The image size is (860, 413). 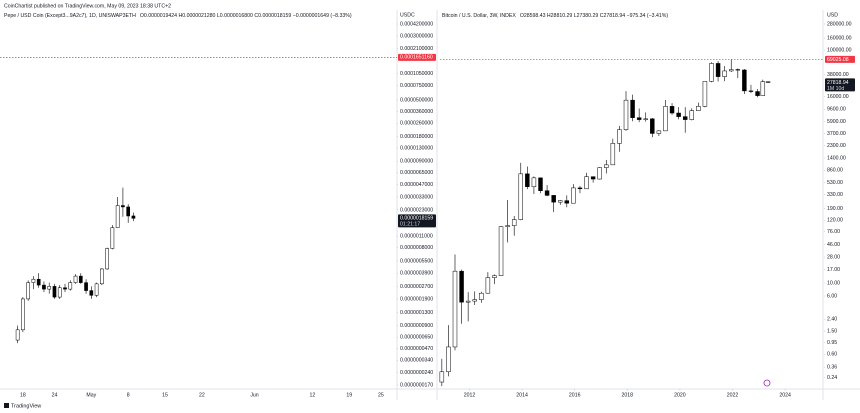 What do you see at coordinates (838, 75) in the screenshot?
I see `y-tick-label: 38000.00` at bounding box center [838, 75].